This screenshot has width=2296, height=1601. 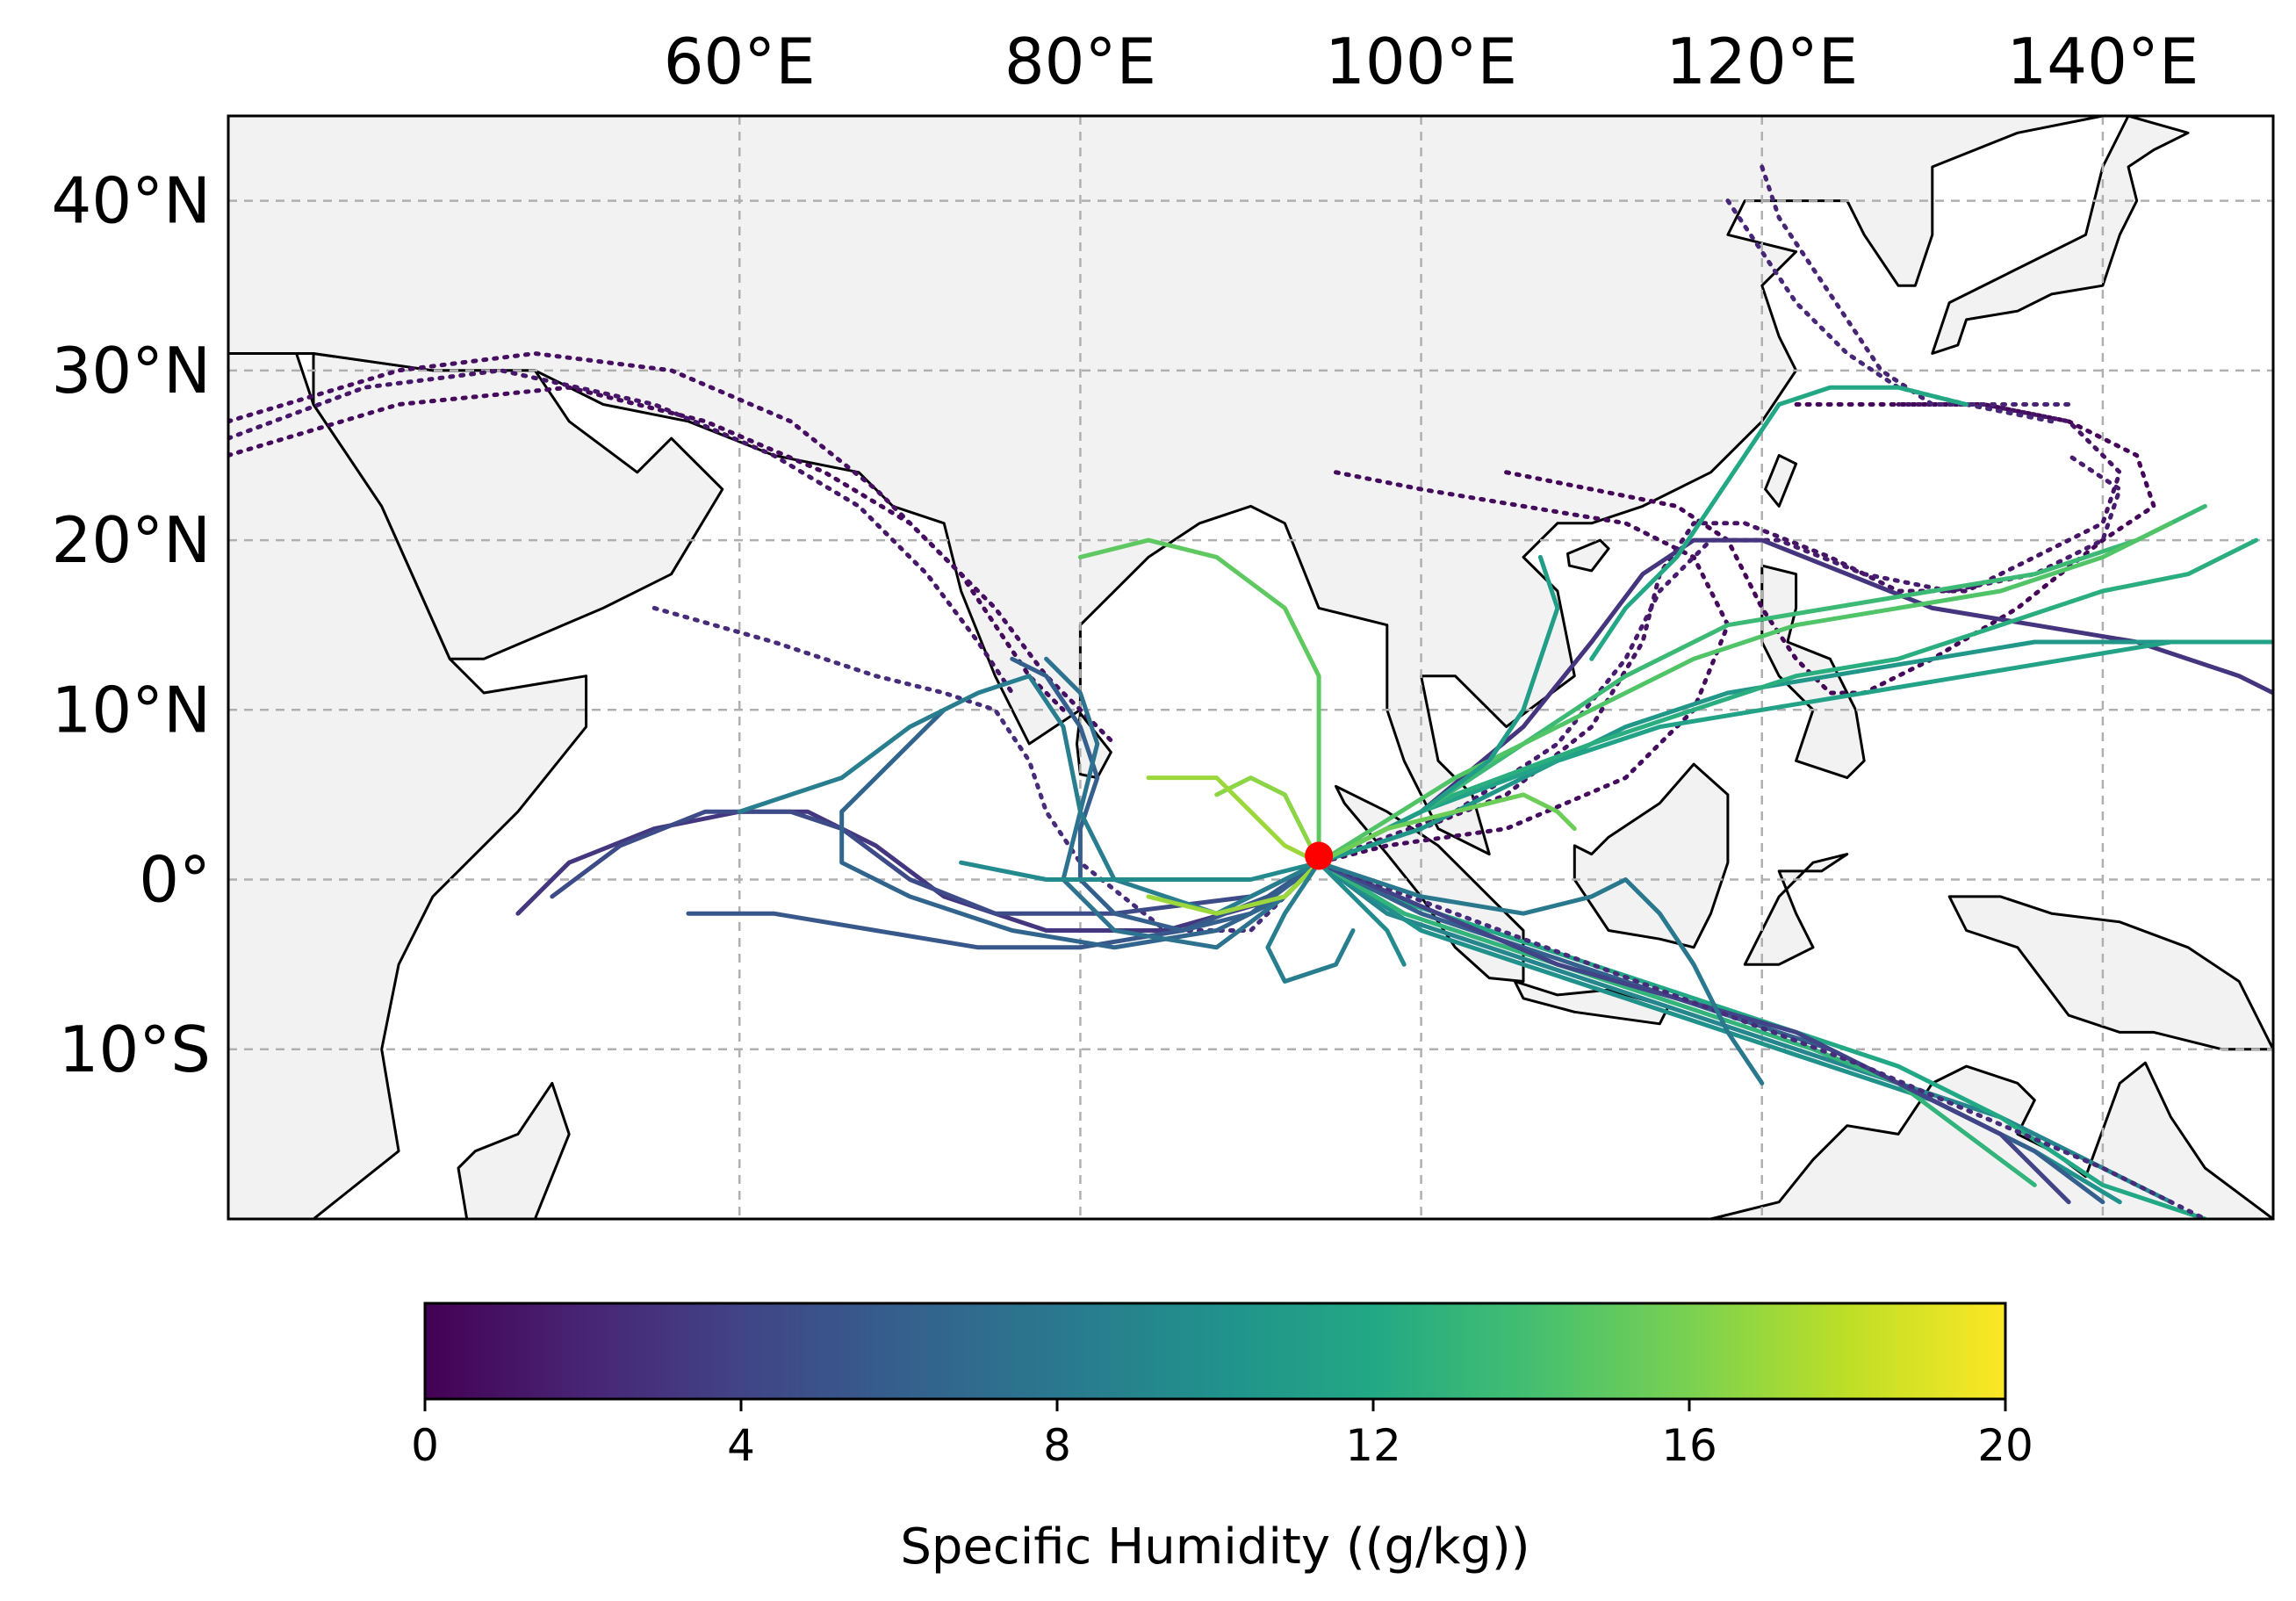 What do you see at coordinates (1421, 61) in the screenshot?
I see `longitude-label: 100°E` at bounding box center [1421, 61].